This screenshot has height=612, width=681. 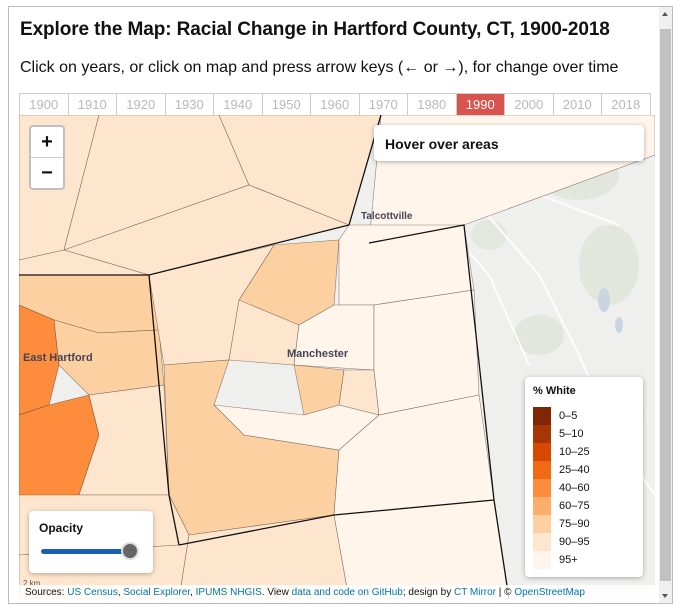 I want to click on year-button-2000: 2000, so click(x=529, y=104).